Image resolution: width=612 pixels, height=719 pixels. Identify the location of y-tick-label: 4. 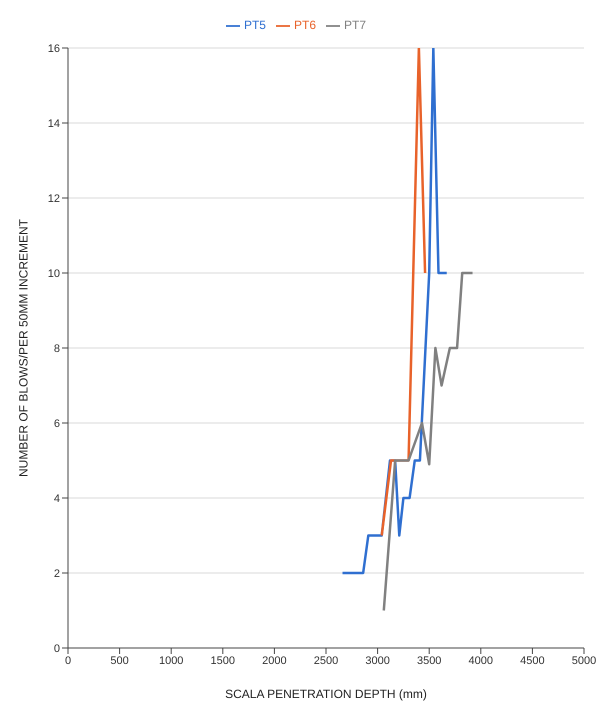
(57, 498).